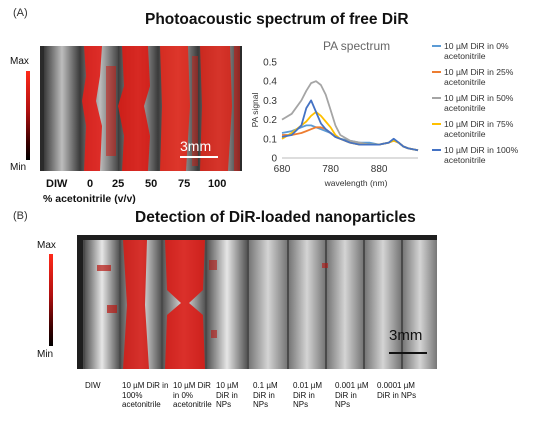  I want to click on colorbar-a-max-label: Max, so click(19, 61).